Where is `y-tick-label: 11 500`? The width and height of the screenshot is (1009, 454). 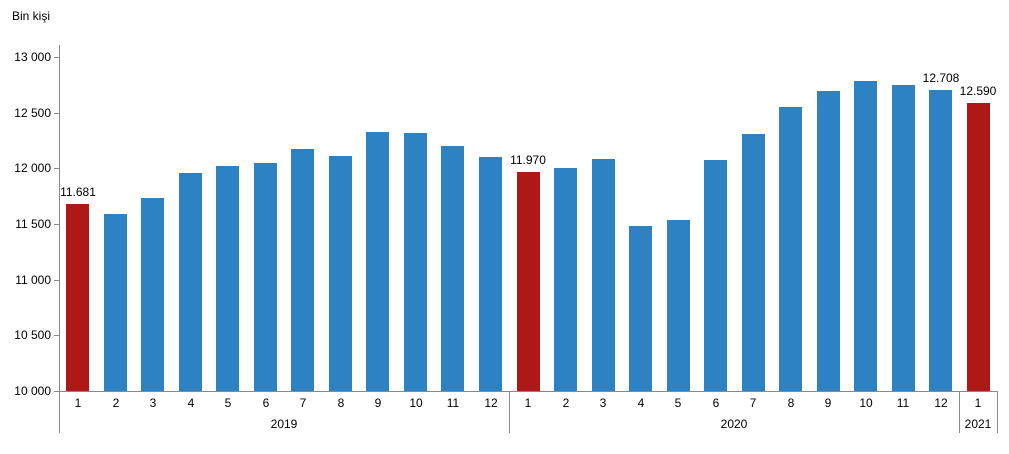 y-tick-label: 11 500 is located at coordinates (33, 224).